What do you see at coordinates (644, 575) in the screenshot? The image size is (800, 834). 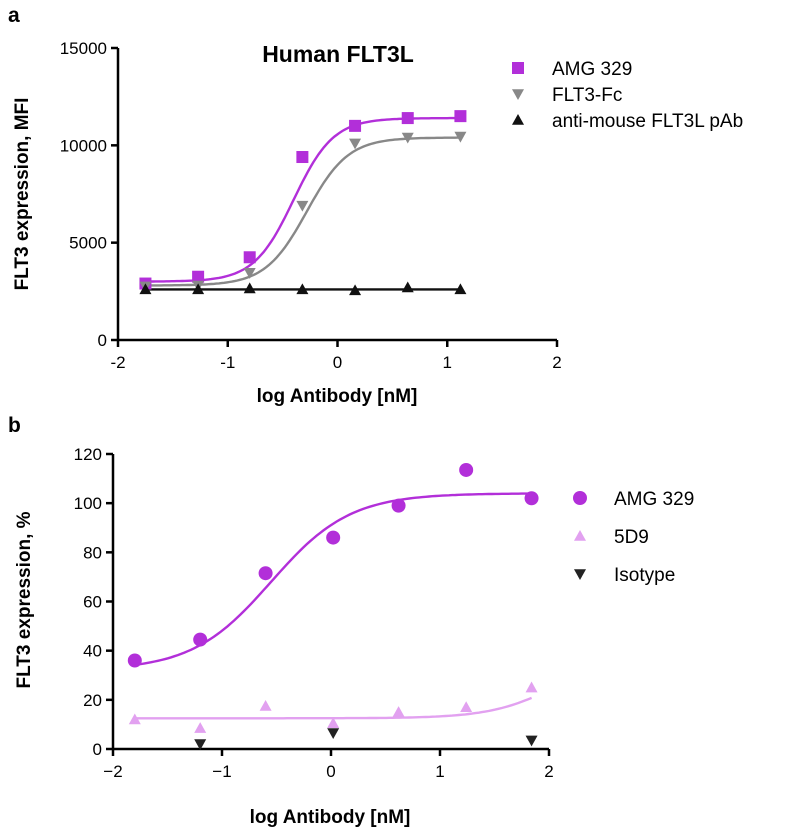 I see `legend-label: Isotype` at bounding box center [644, 575].